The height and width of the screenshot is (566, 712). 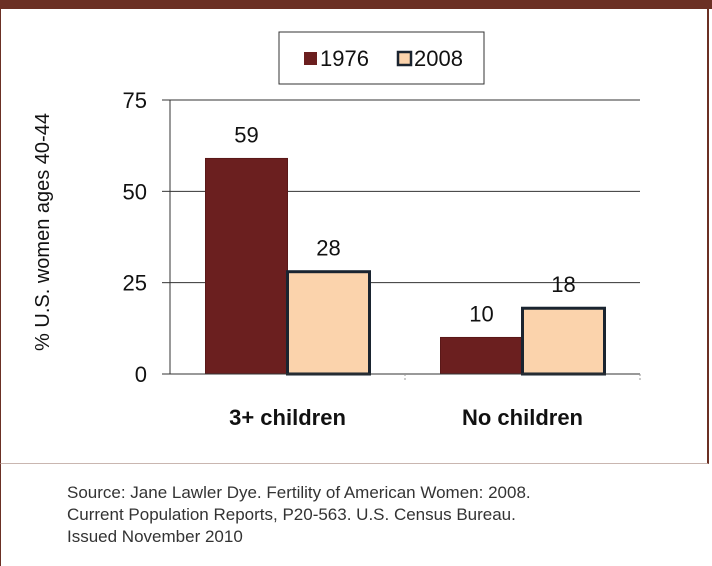 What do you see at coordinates (522, 417) in the screenshot?
I see `x-category-label: No children` at bounding box center [522, 417].